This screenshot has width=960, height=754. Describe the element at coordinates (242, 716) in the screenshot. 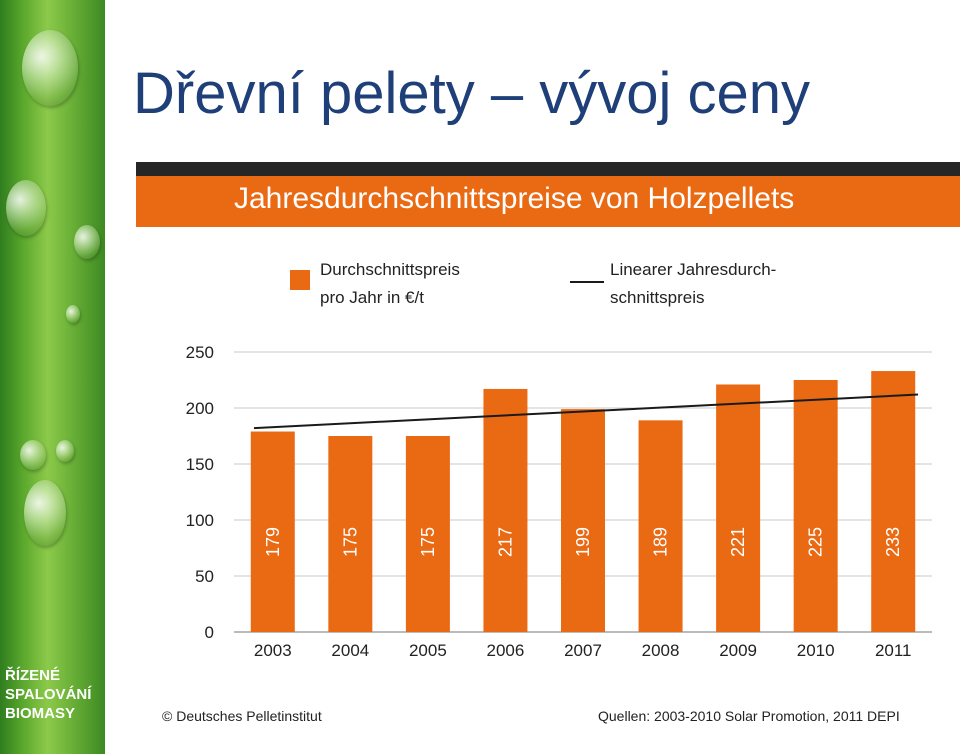

I see `chart-credit: © Deutsches Pelletinstitut` at that location.